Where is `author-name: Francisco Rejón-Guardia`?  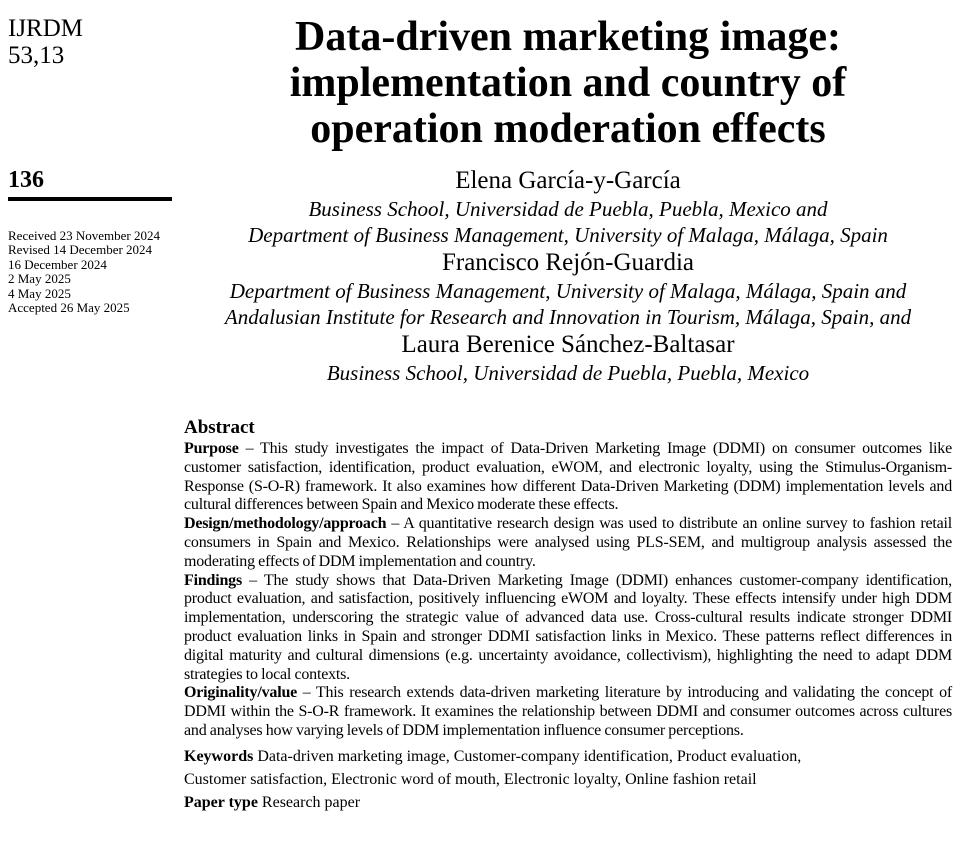 author-name: Francisco Rejón-Guardia is located at coordinates (567, 262).